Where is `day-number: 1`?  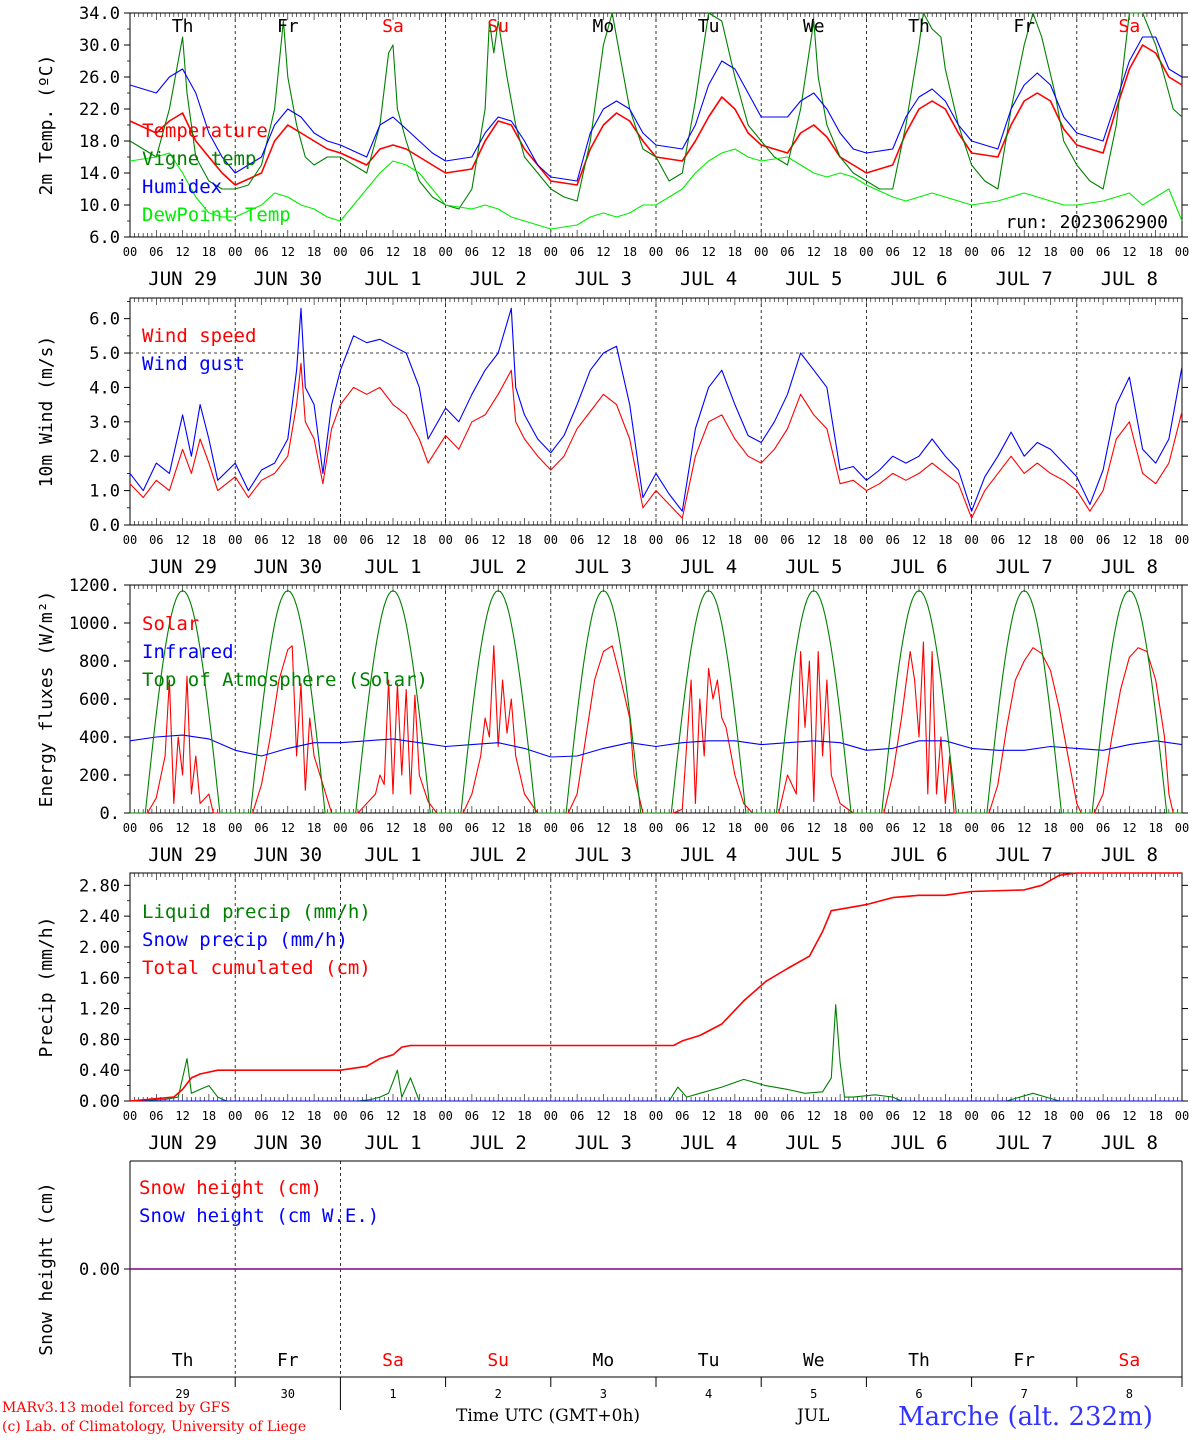 day-number: 1 is located at coordinates (392, 1394).